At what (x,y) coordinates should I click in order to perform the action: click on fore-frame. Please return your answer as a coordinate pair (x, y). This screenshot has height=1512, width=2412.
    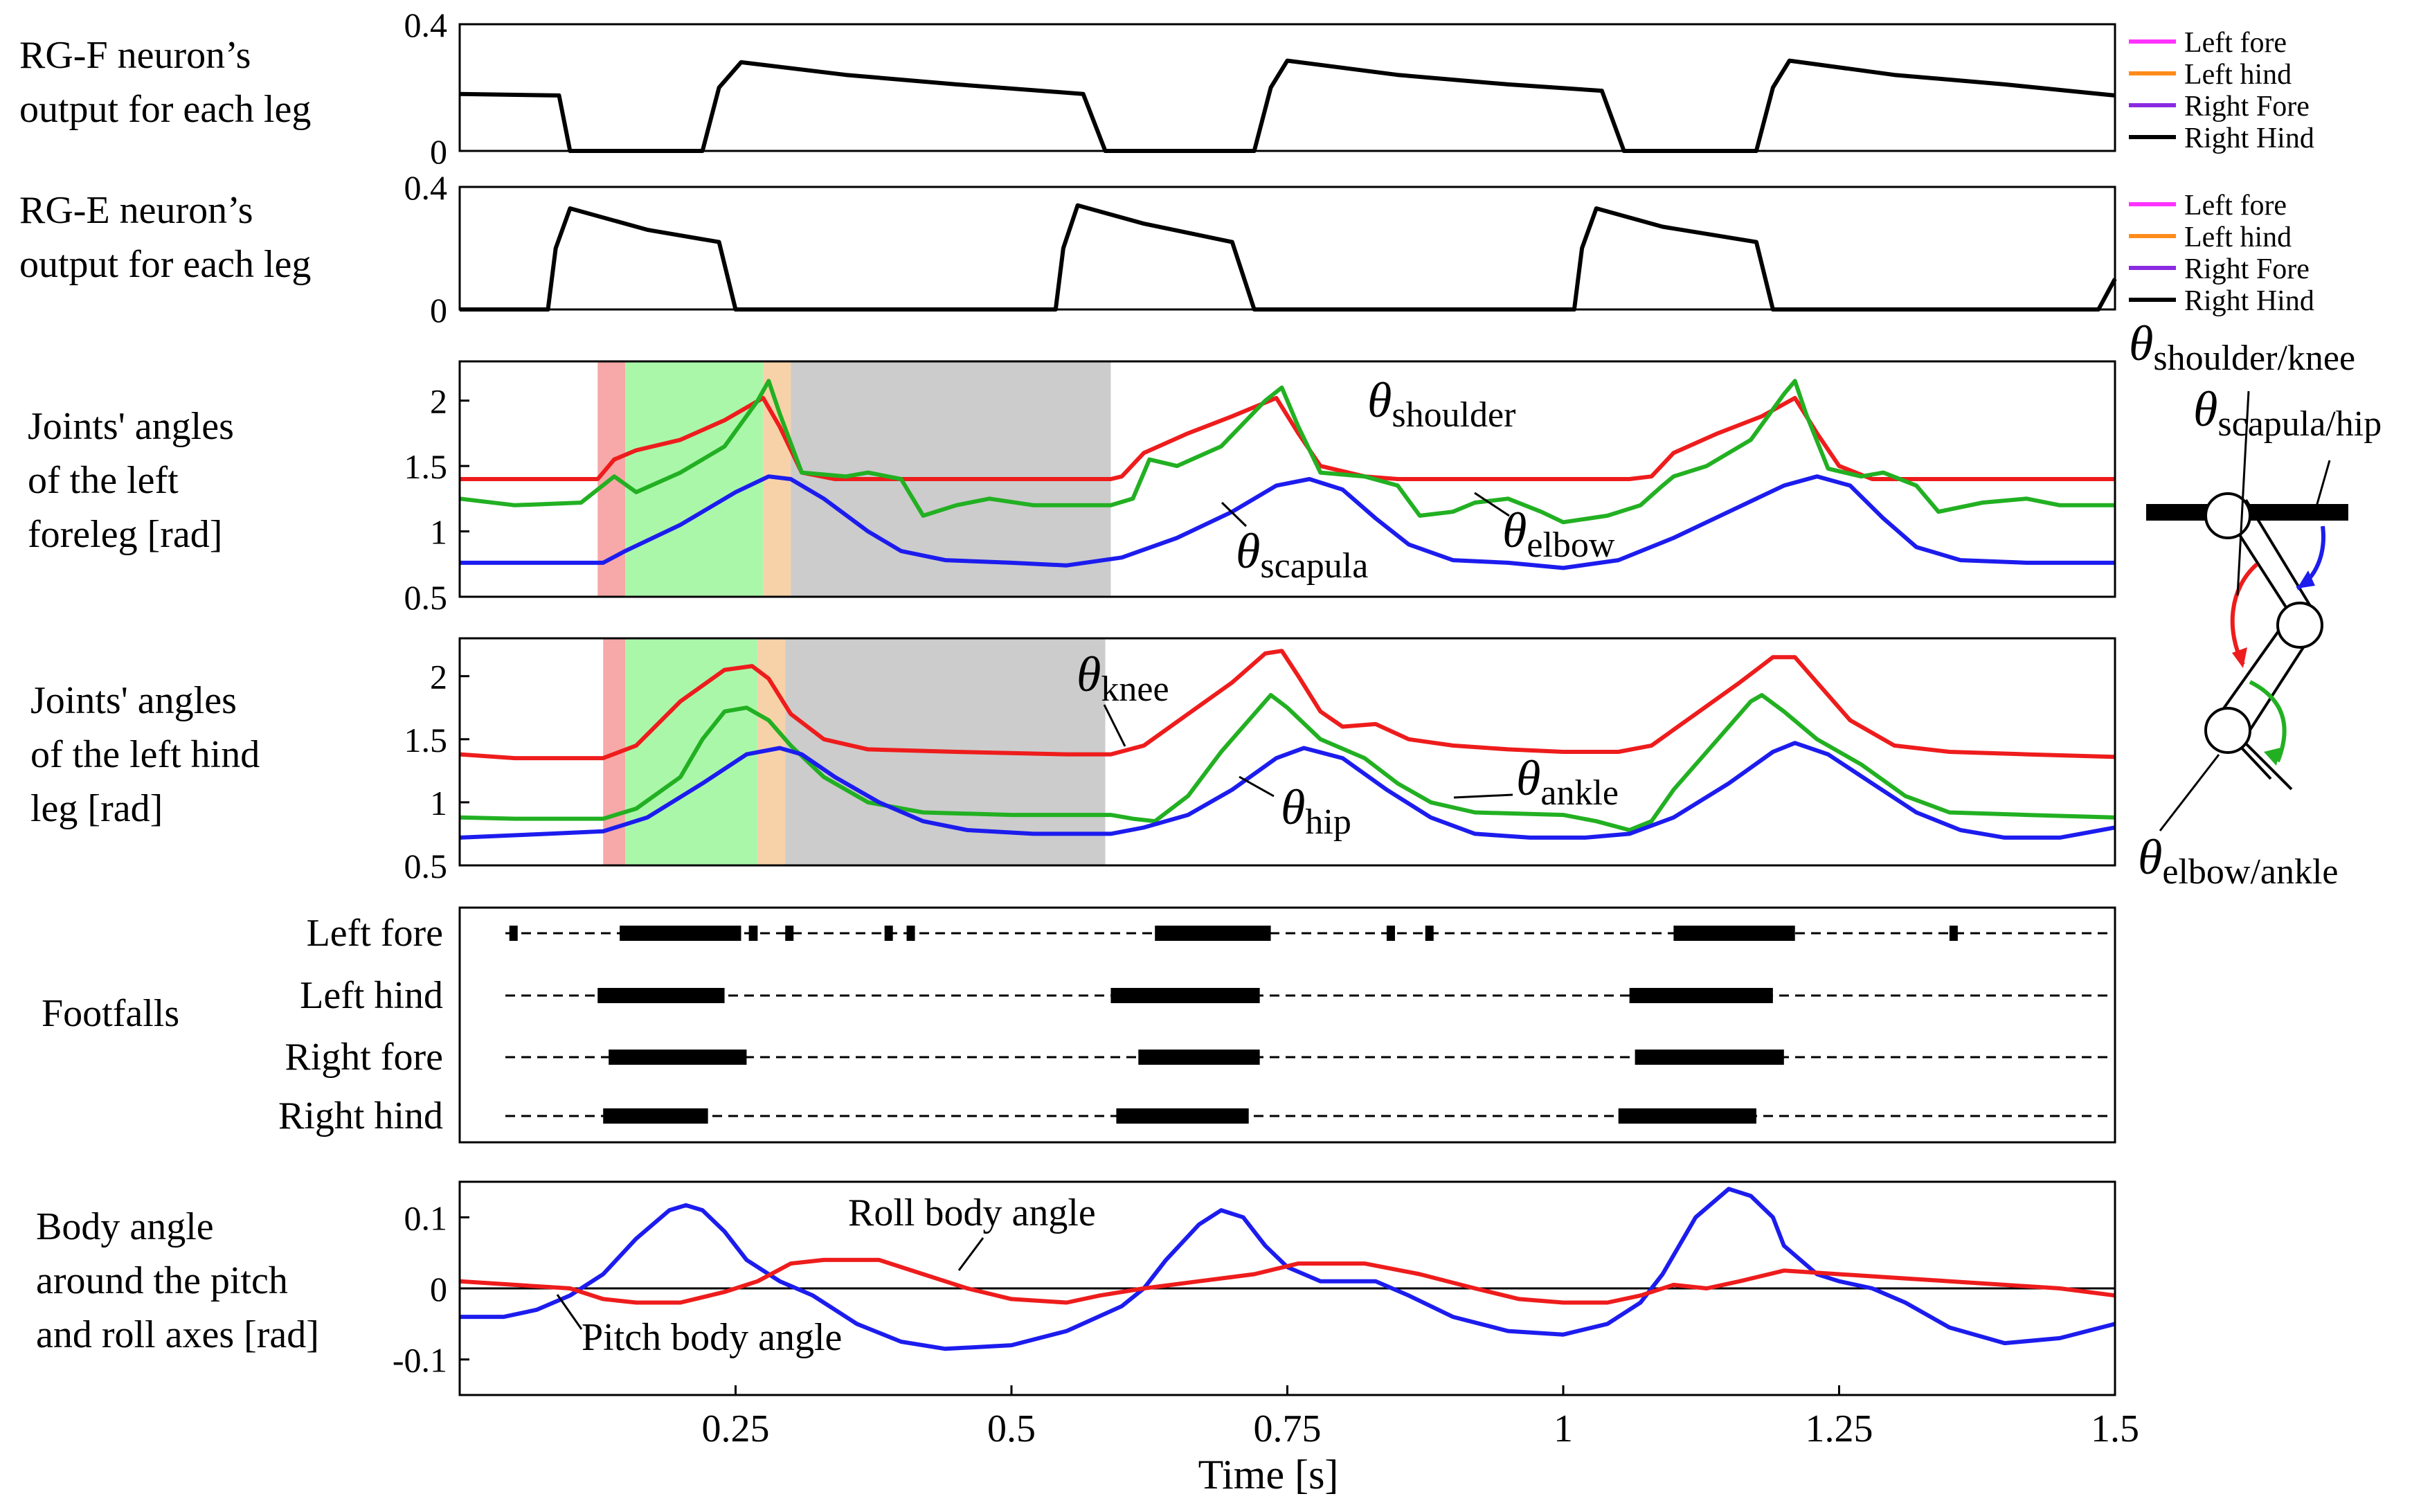
    Looking at the image, I should click on (1287, 479).